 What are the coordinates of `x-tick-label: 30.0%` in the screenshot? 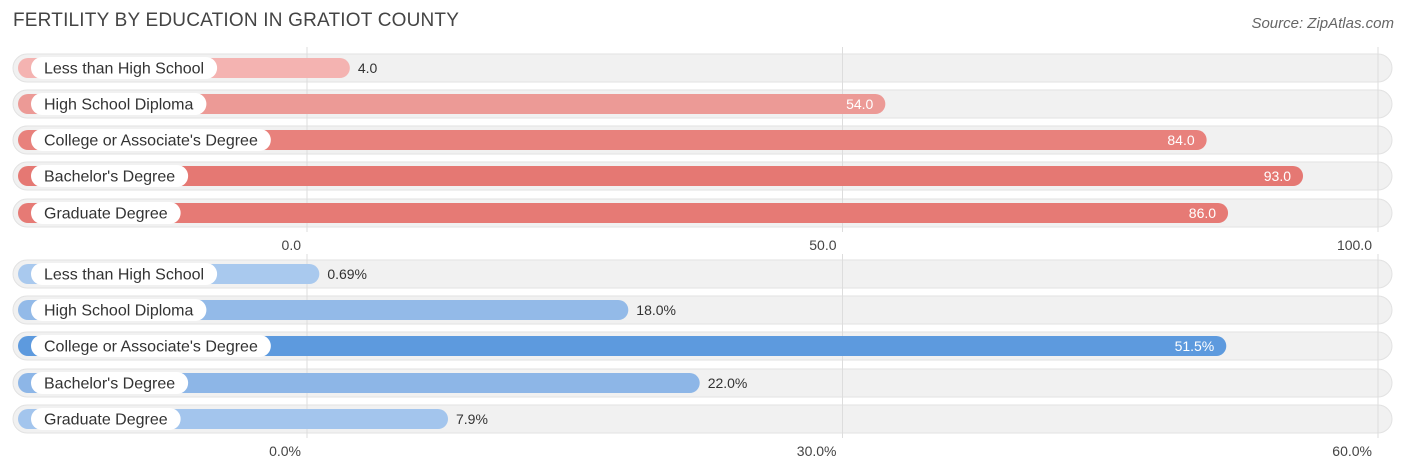 It's located at (817, 451).